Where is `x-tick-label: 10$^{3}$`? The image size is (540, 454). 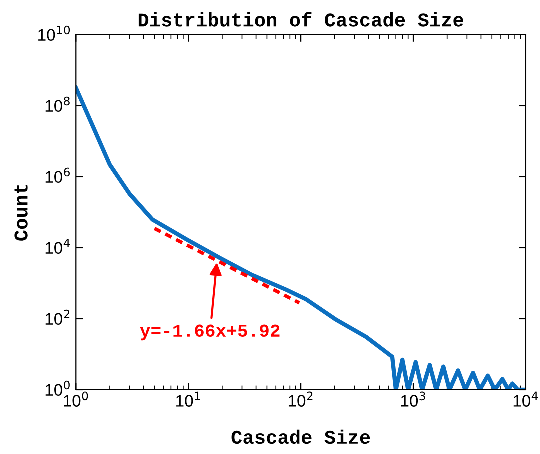 x-tick-label: 10$^{3}$ is located at coordinates (413, 399).